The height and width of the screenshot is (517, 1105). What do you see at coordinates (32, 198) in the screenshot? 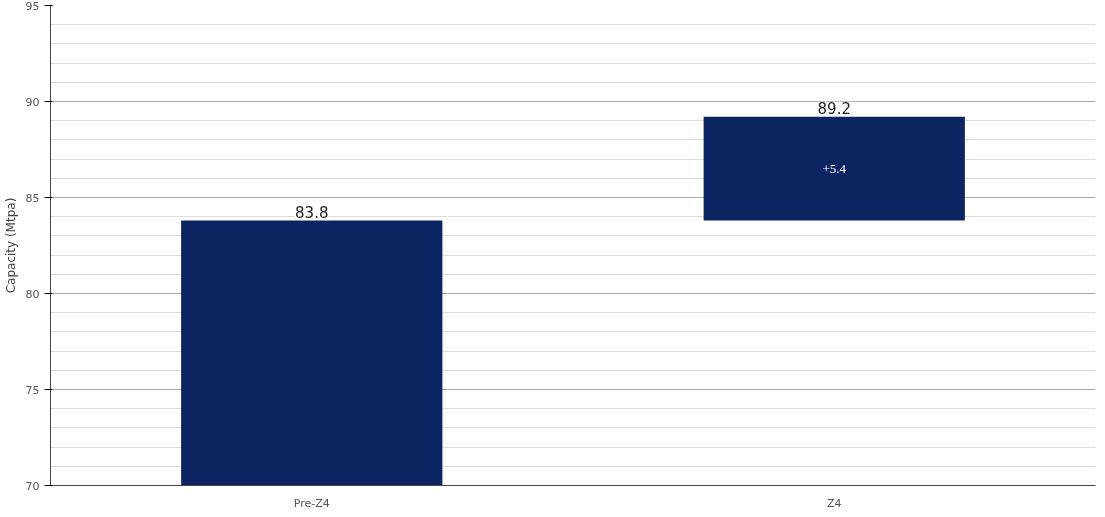
I see `y-tick-label: 85` at bounding box center [32, 198].